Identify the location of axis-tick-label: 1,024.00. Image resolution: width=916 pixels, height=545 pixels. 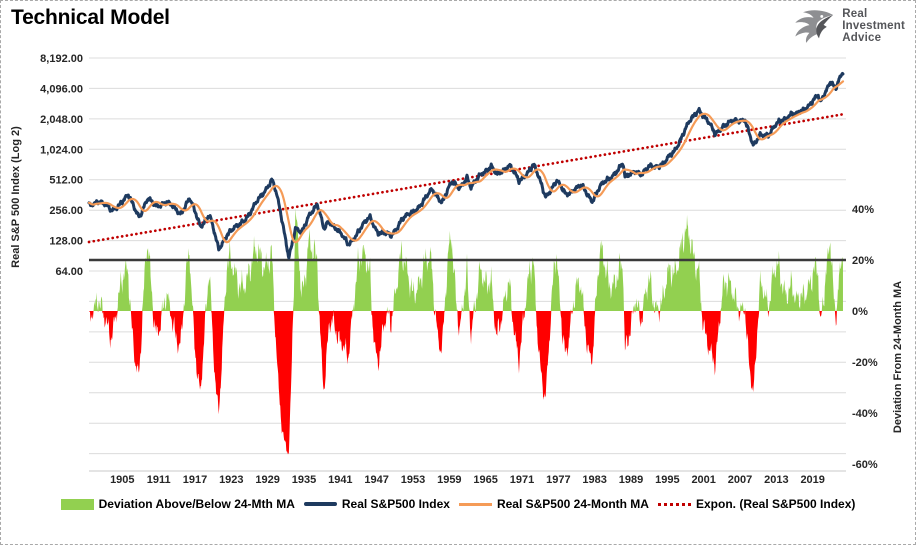
(61, 150).